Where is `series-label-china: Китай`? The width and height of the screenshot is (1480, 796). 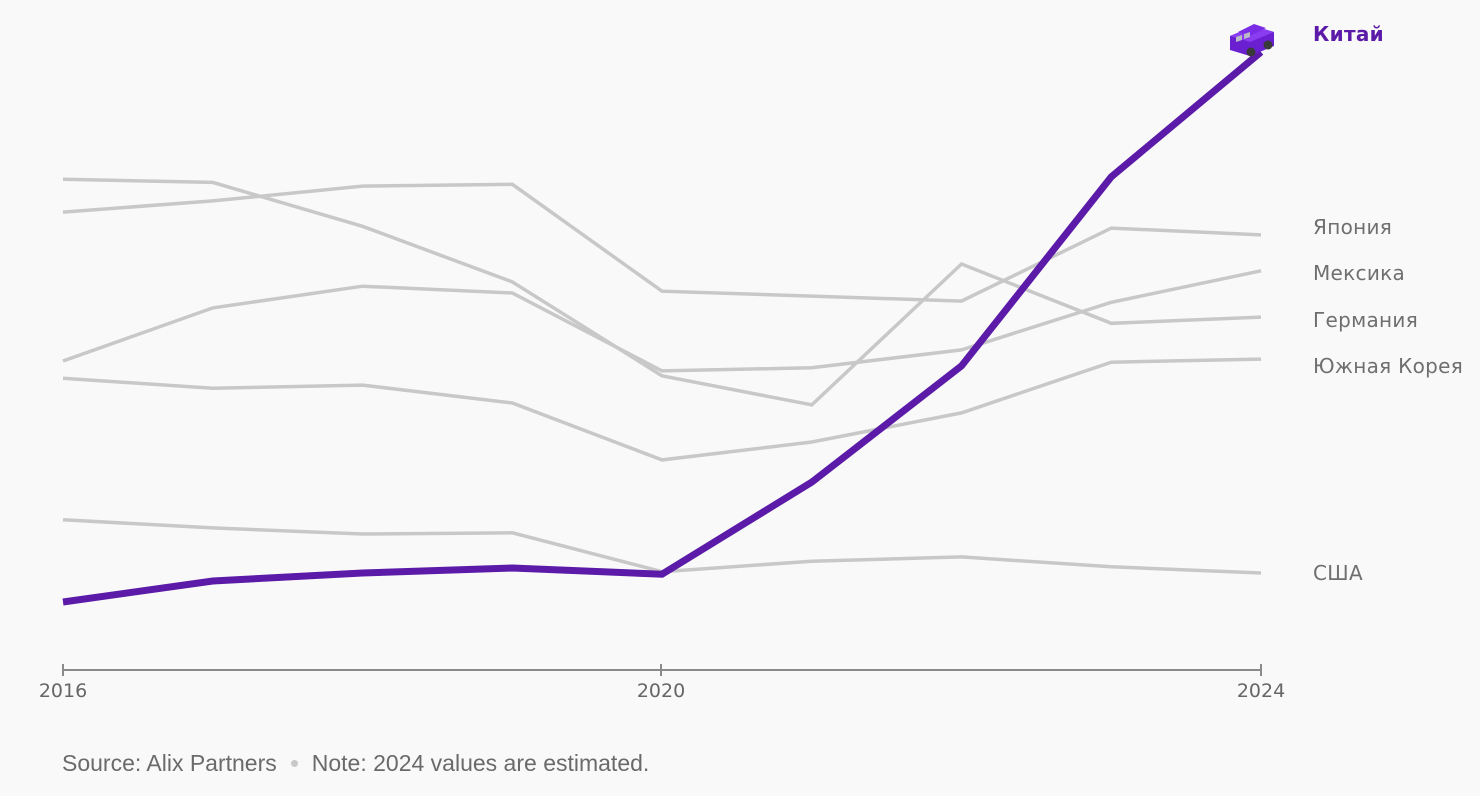 series-label-china: Китай is located at coordinates (1348, 34).